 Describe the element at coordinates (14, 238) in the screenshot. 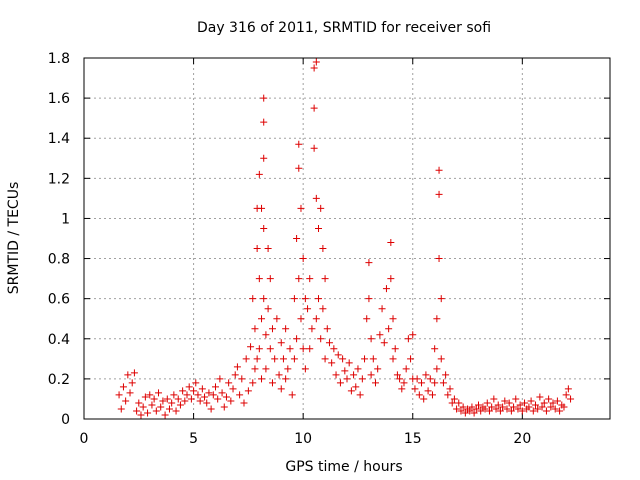

I see `y-axis-label: SRMTID / TECUs` at that location.